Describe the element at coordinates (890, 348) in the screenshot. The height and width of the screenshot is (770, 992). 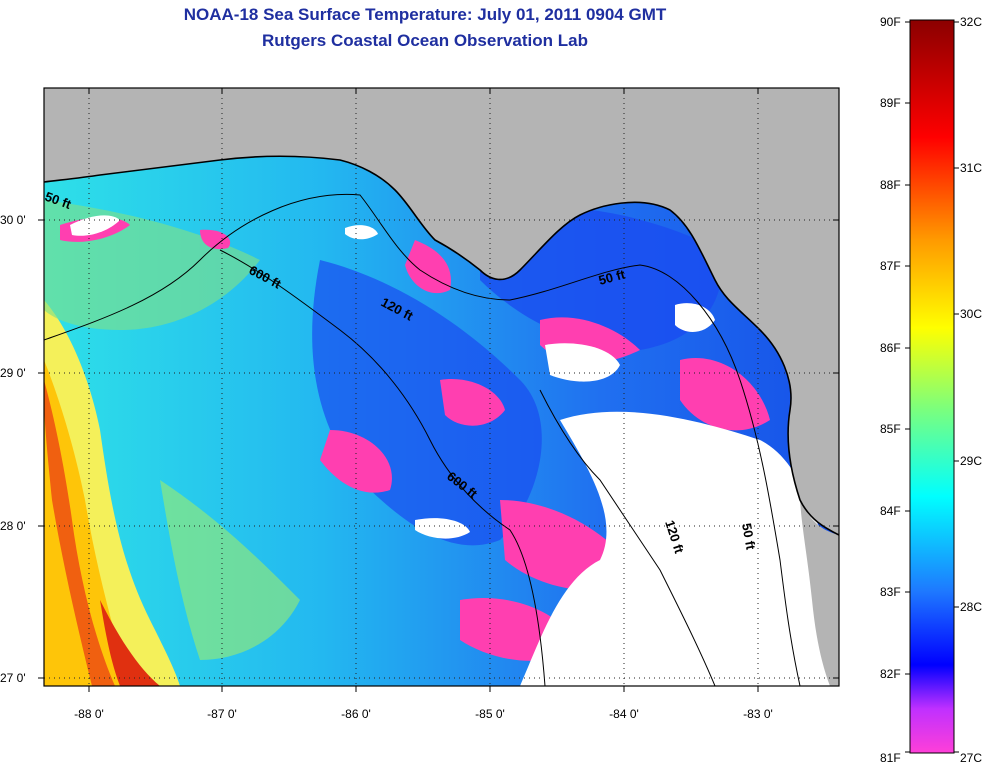
I see `colorbar-f-label: 86F` at that location.